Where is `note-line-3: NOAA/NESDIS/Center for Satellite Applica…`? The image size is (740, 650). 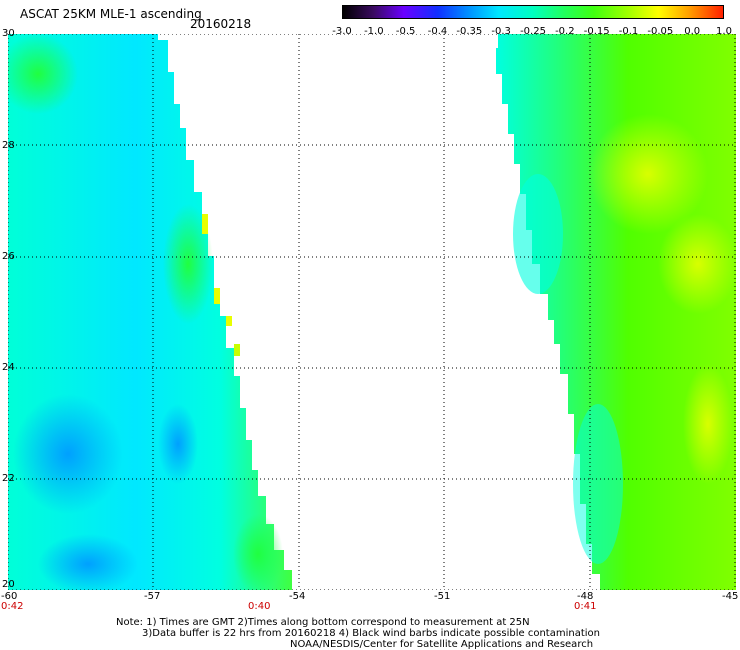
note-line-3: NOAA/NESDIS/Center for Satellite Applica… is located at coordinates (442, 644).